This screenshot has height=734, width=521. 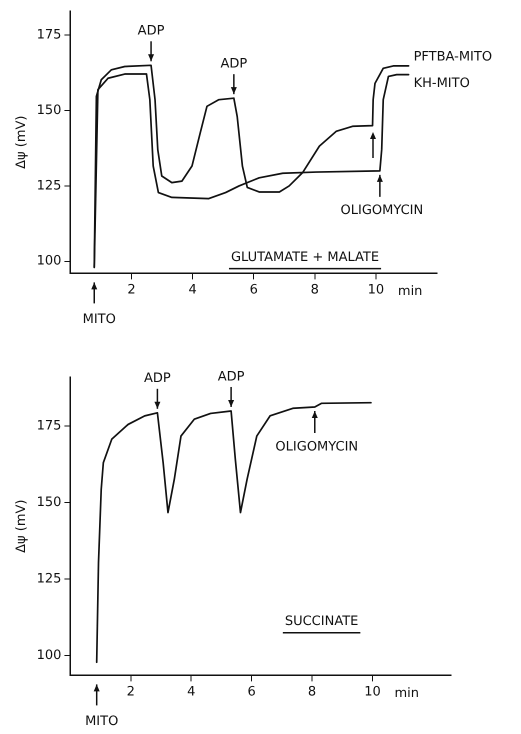 What do you see at coordinates (305, 258) in the screenshot?
I see `annotation: GLUTAMATE + MALATE` at bounding box center [305, 258].